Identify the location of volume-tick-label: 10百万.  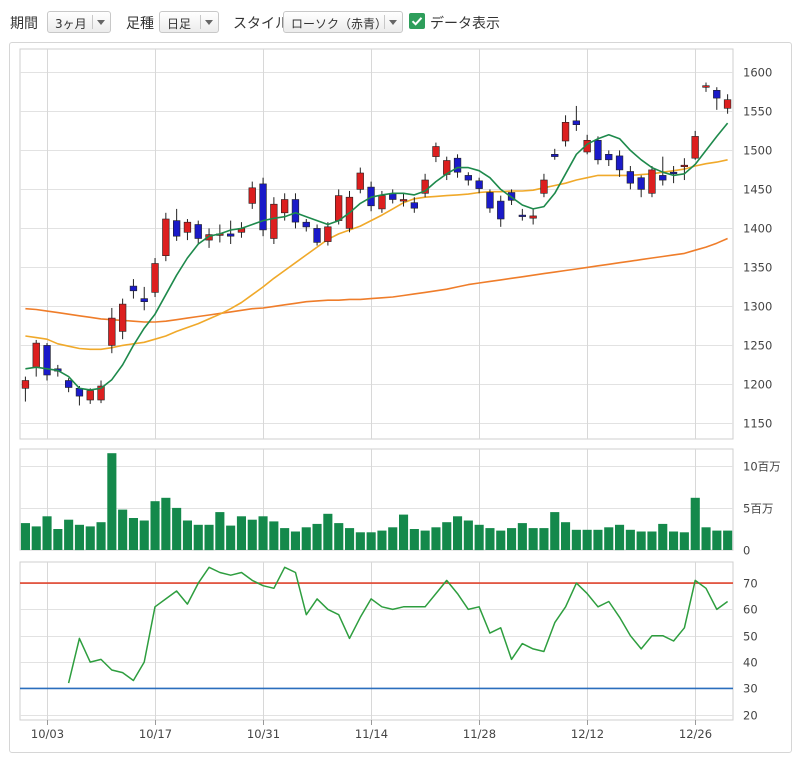
(762, 467).